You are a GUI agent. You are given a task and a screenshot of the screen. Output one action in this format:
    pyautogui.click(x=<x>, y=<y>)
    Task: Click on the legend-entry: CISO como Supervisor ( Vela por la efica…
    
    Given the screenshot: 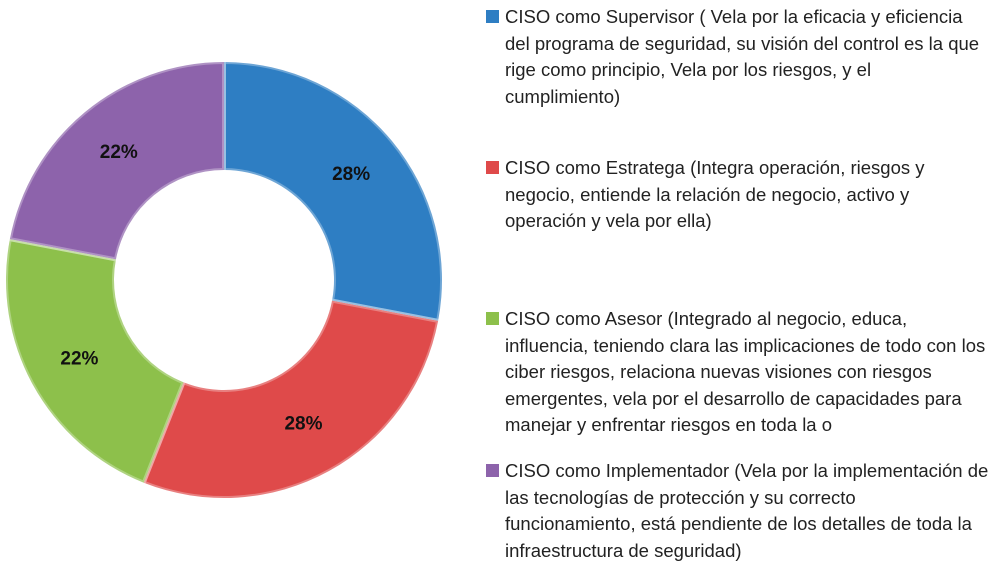 What is the action you would take?
    pyautogui.click(x=738, y=57)
    